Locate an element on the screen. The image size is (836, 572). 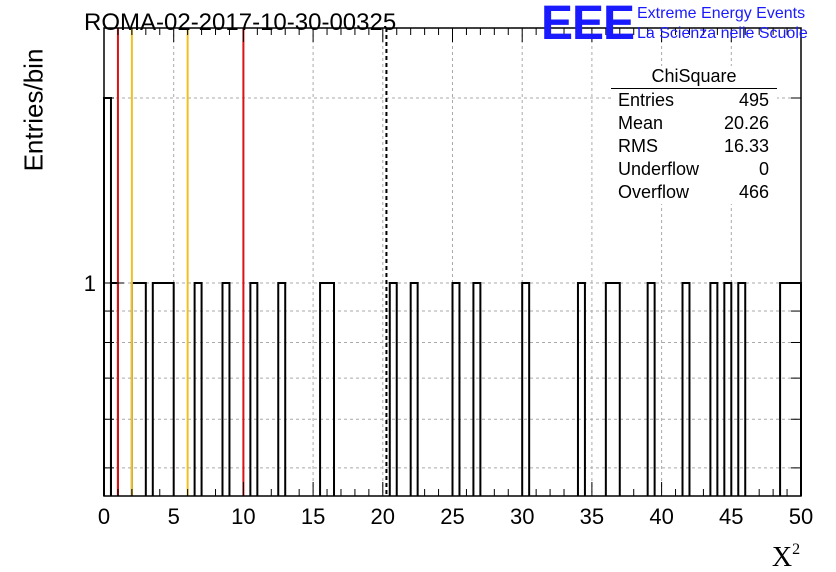
stats-row: Overflow 466 is located at coordinates (694, 192).